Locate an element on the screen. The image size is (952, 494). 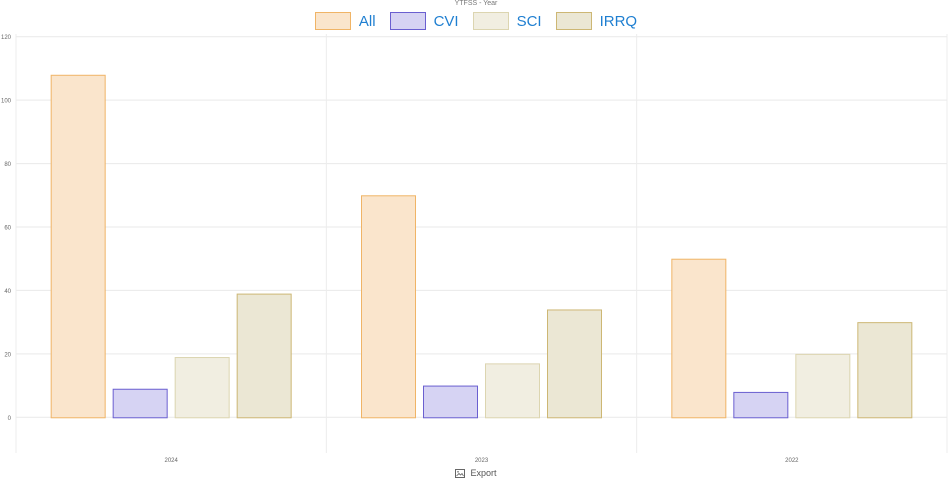
bar-sci-2024 is located at coordinates (202, 388).